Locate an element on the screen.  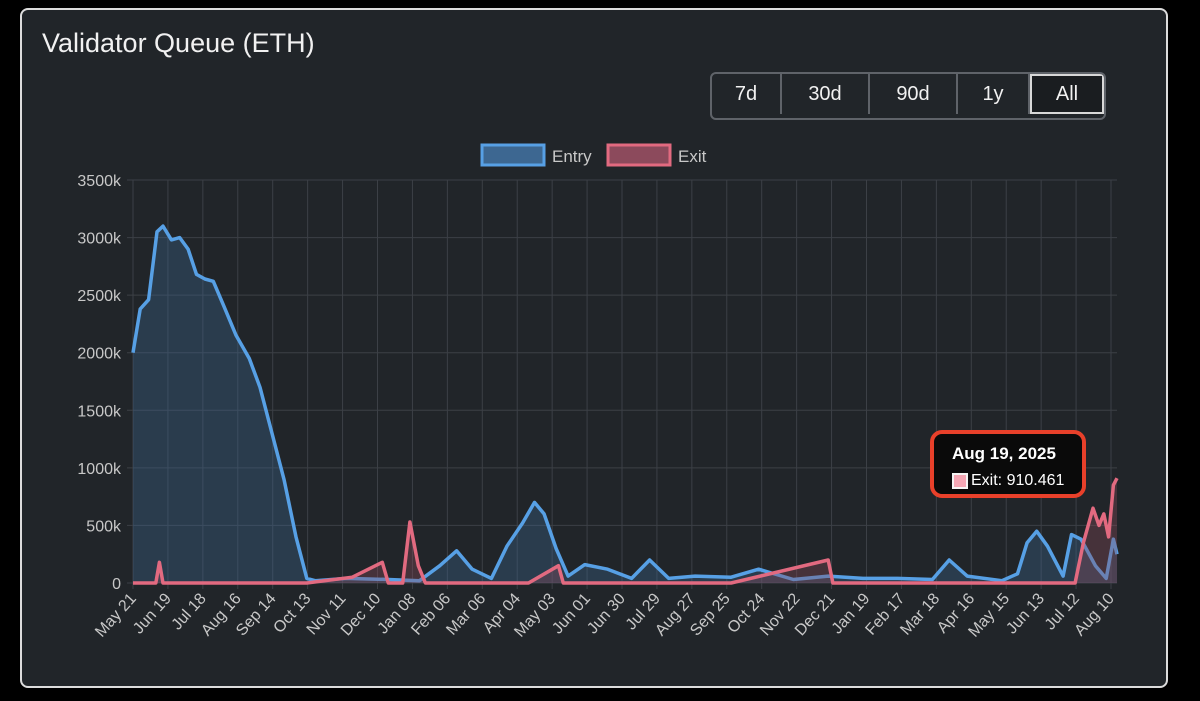
range-7d-button: 7d is located at coordinates (747, 94).